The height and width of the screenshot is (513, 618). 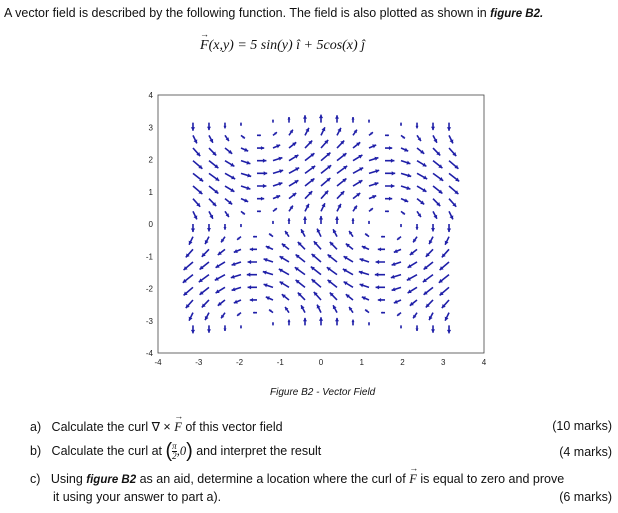 What do you see at coordinates (199, 362) in the screenshot?
I see `x-tick-label: -3` at bounding box center [199, 362].